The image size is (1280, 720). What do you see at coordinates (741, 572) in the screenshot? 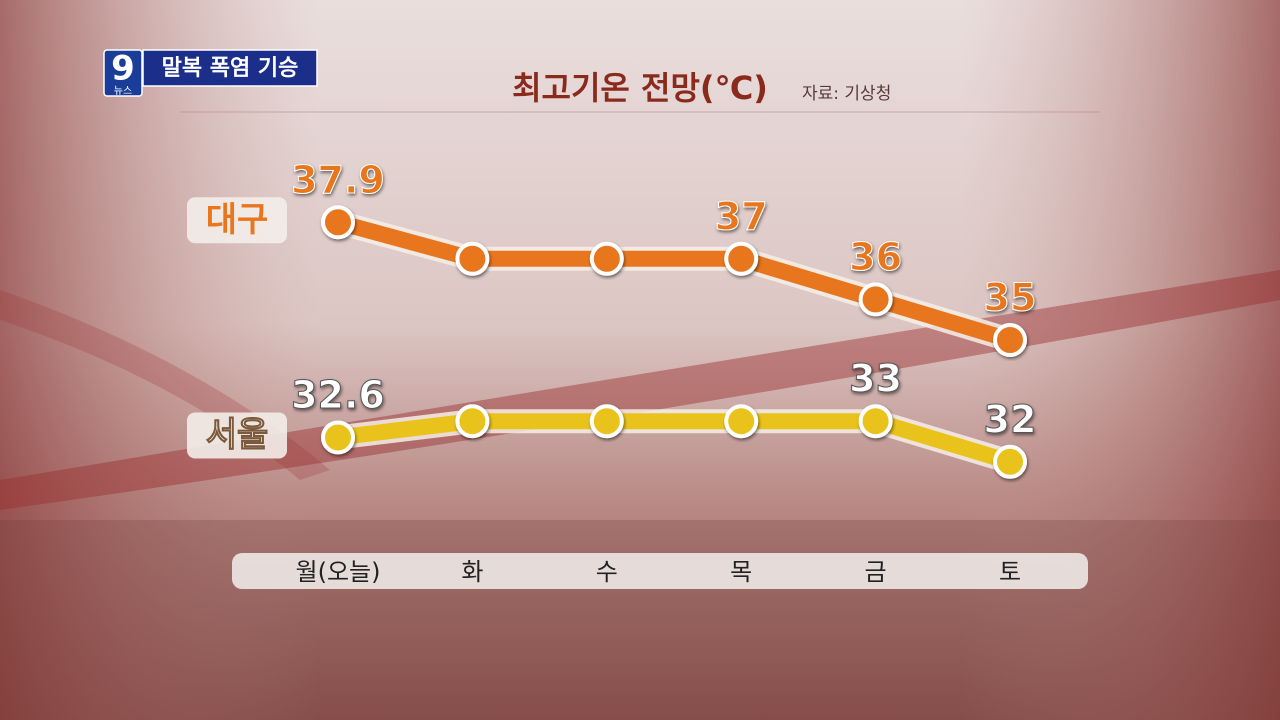
I see `x-tick-label: 목` at bounding box center [741, 572].